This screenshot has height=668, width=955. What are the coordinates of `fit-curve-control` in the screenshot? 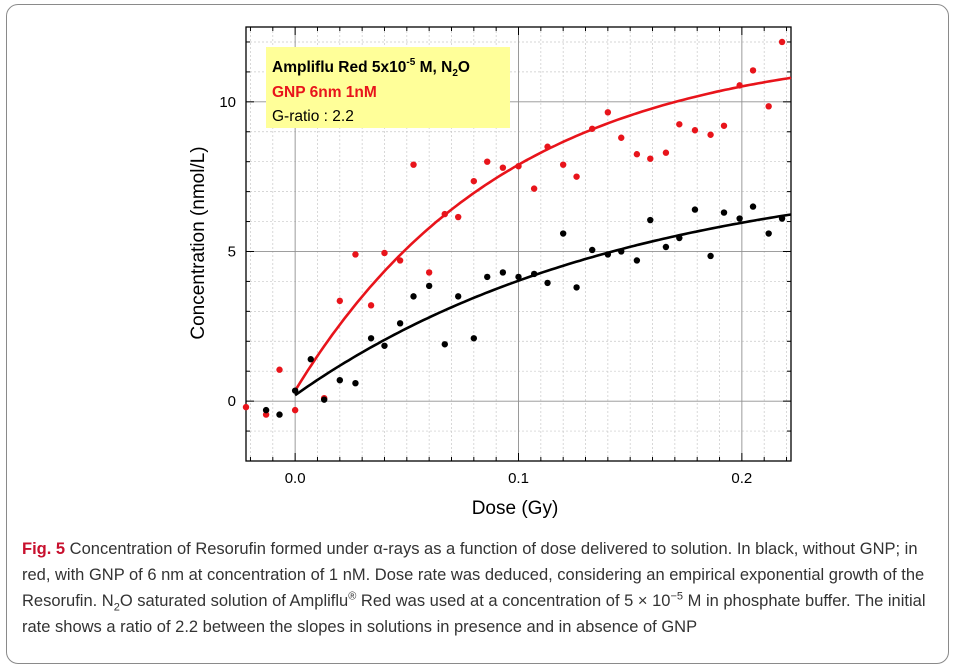 It's located at (543, 305).